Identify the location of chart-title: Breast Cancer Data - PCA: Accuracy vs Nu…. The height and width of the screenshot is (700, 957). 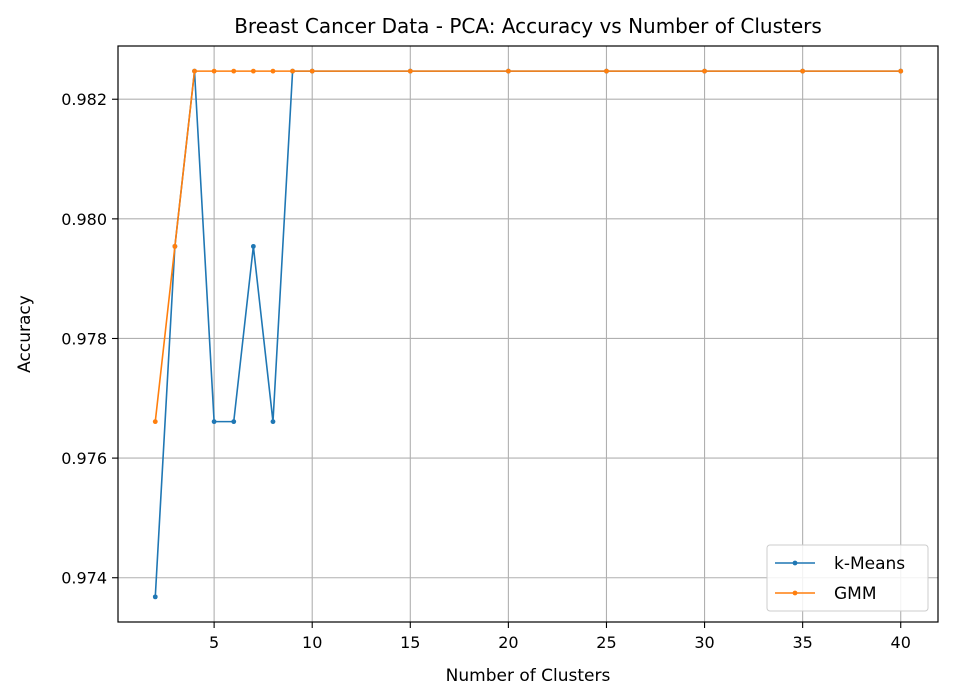
(528, 26).